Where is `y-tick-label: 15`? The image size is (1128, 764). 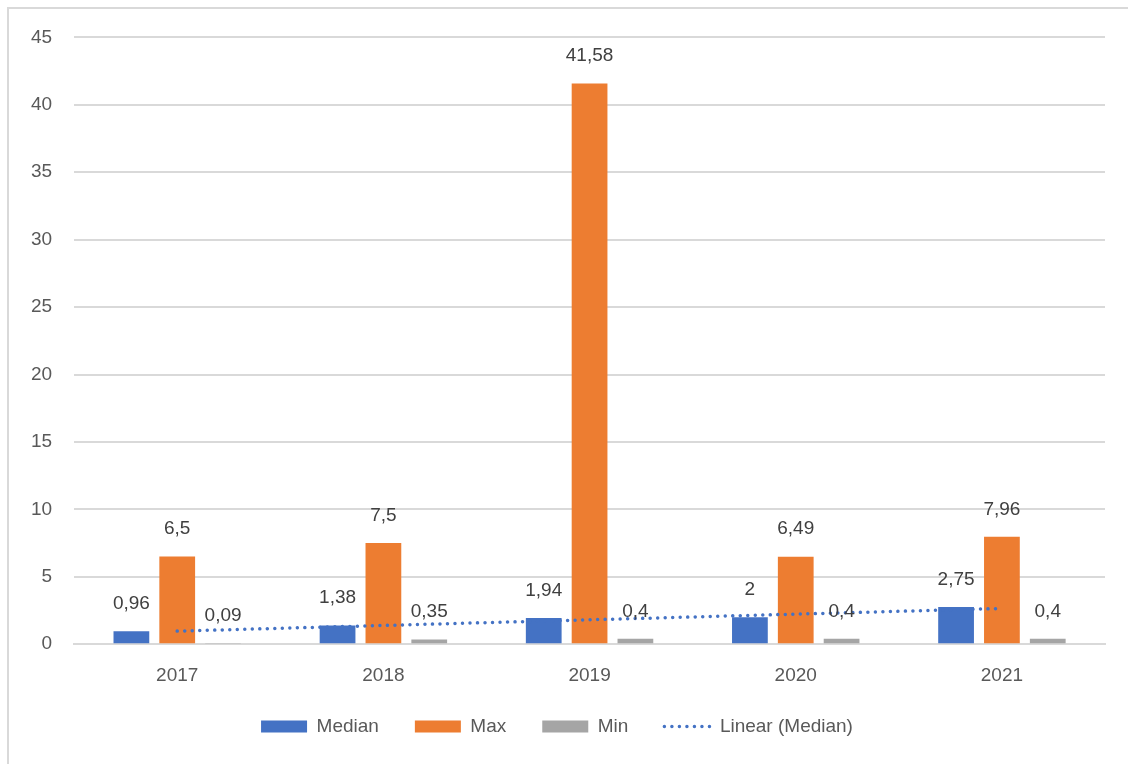
y-tick-label: 15 is located at coordinates (41, 441).